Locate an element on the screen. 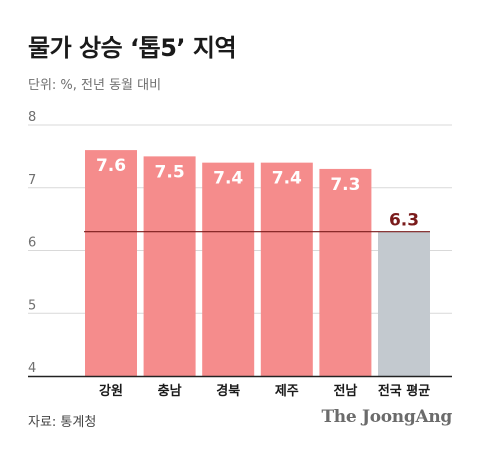 This screenshot has width=480, height=449. y-tick-label: 6 is located at coordinates (32, 243).